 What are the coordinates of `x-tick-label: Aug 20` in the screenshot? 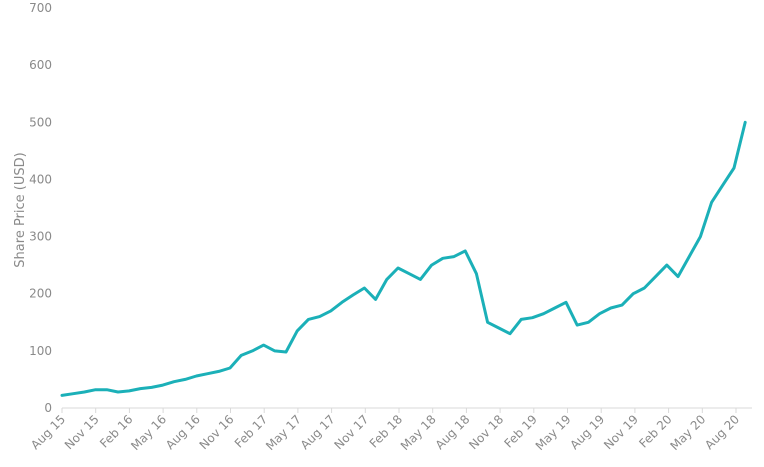 It's located at (722, 432).